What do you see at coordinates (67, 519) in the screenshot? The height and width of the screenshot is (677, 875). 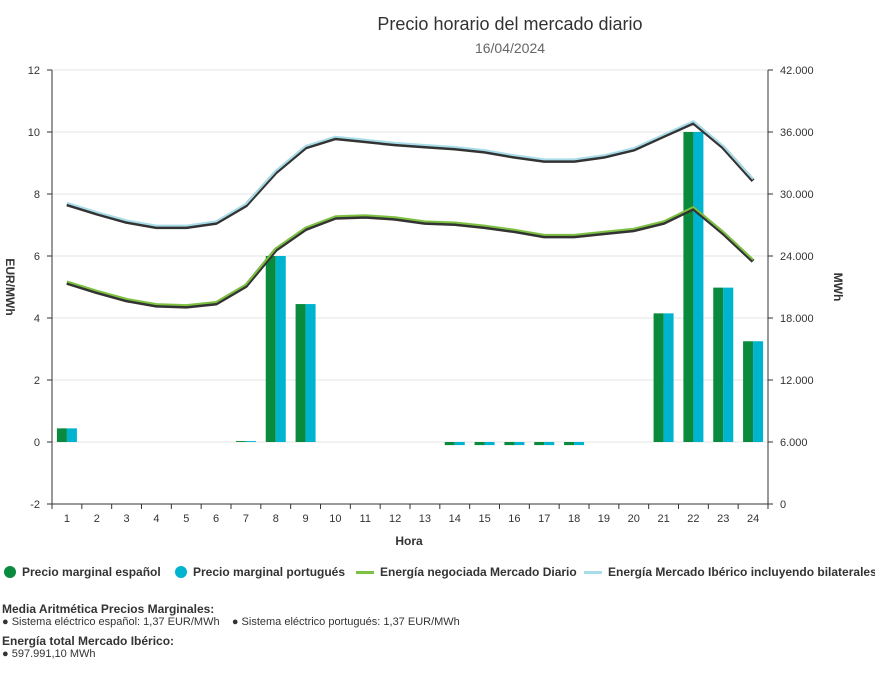 I see `x-tick-label: 1` at bounding box center [67, 519].